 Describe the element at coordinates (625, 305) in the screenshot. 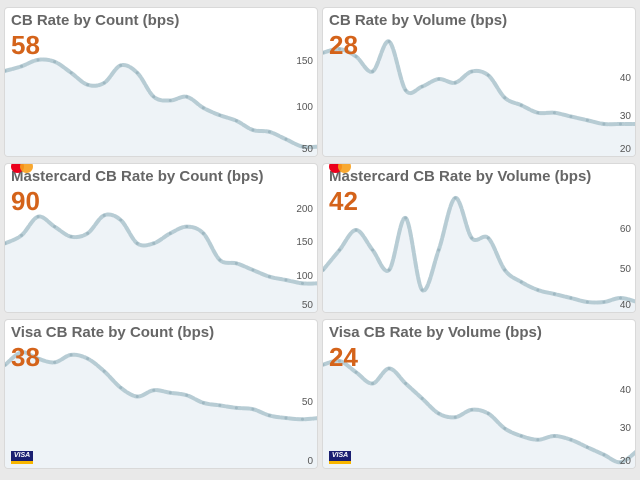

I see `y-tick-label: 40` at that location.